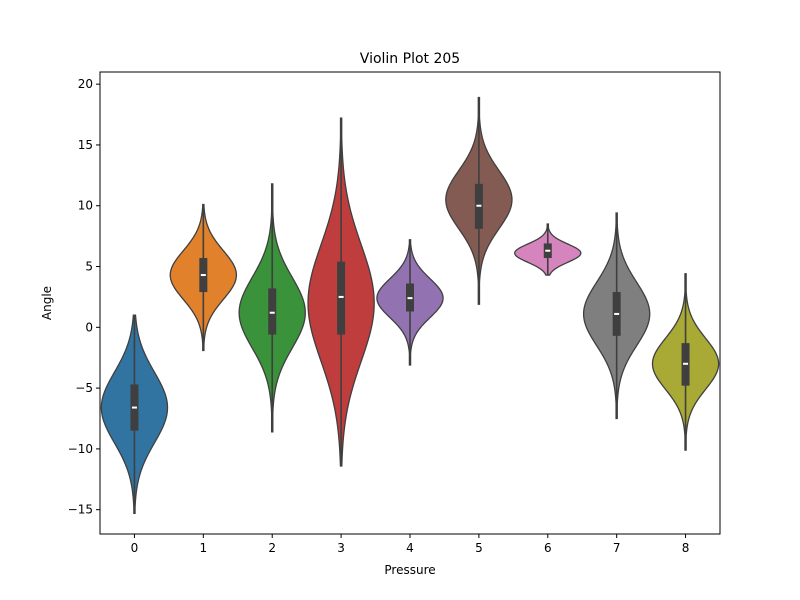  What do you see at coordinates (89, 267) in the screenshot?
I see `y-tick-label: 5` at bounding box center [89, 267].